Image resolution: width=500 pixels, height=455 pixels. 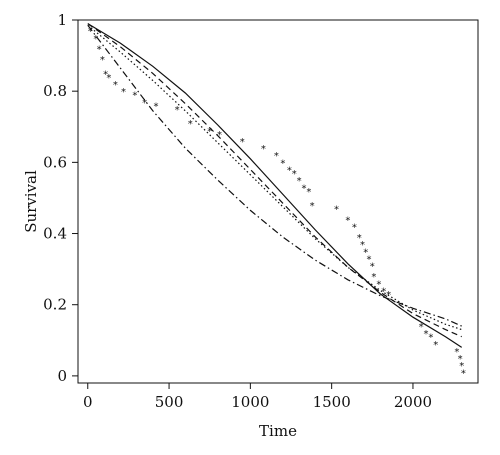 I want to click on y-tick-label: 0.8, so click(x=55, y=91).